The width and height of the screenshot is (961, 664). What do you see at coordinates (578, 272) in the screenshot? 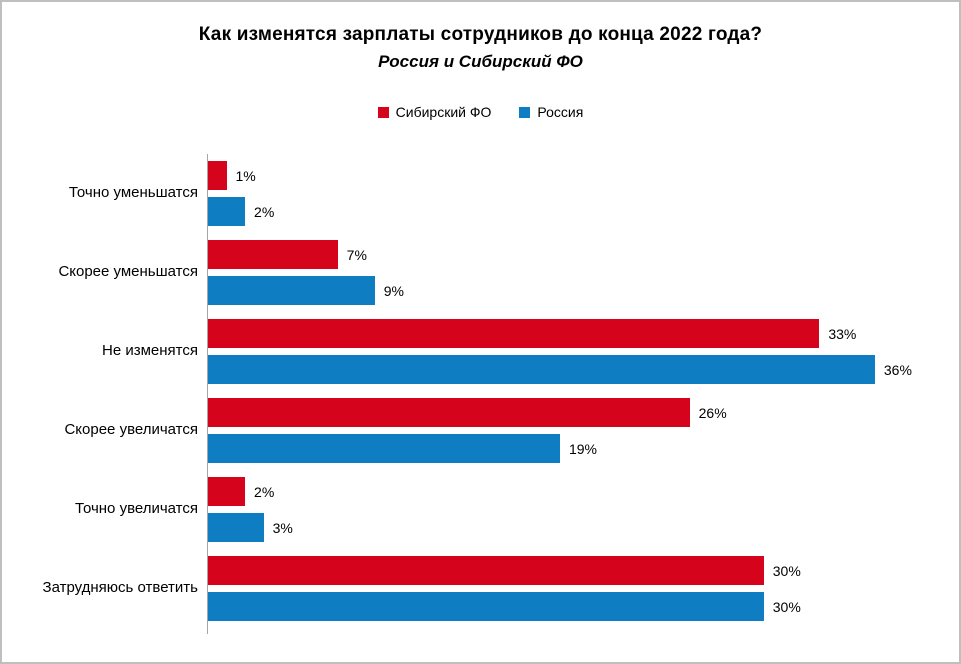
I see `bar-group: 7% 9%` at bounding box center [578, 272].